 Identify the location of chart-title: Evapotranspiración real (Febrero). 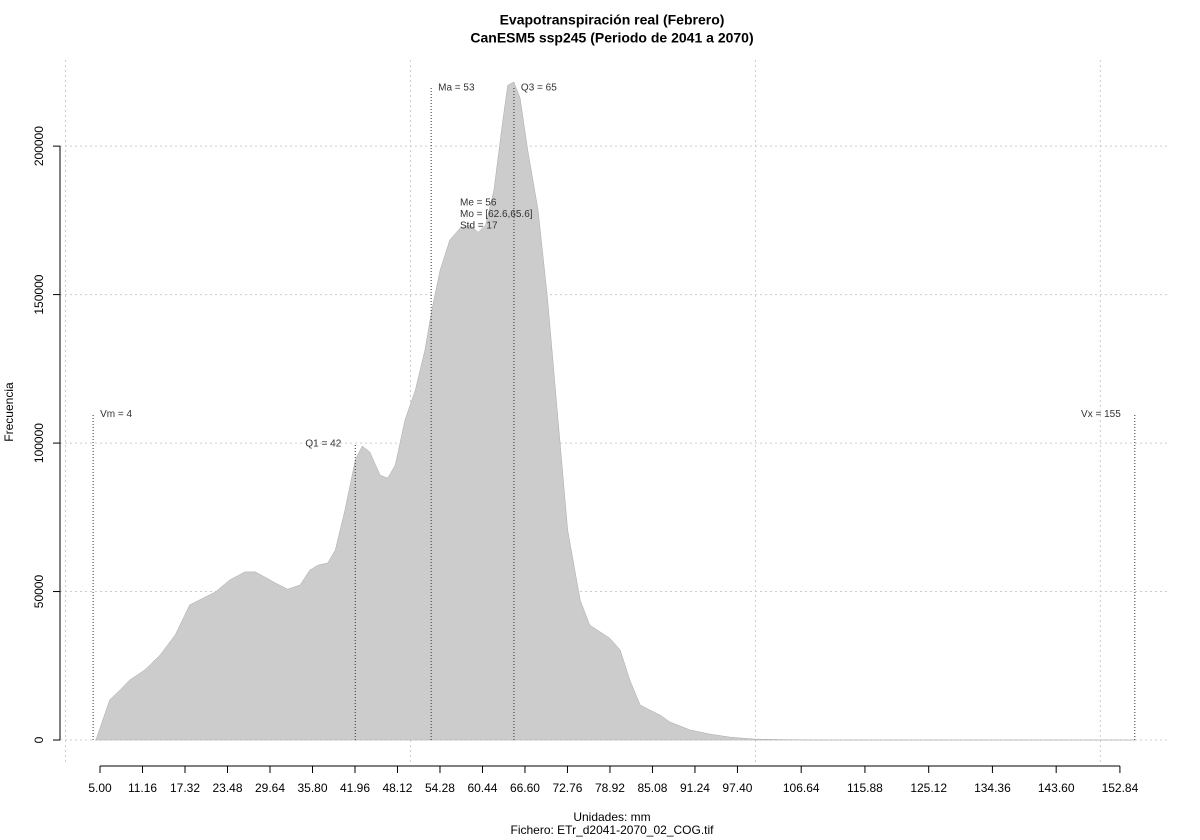
(612, 20).